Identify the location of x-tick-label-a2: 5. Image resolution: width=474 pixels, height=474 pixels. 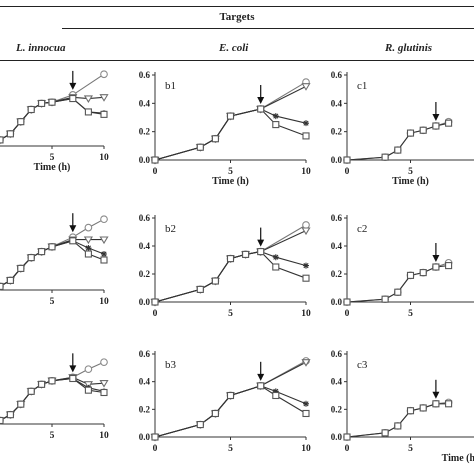
(52, 302).